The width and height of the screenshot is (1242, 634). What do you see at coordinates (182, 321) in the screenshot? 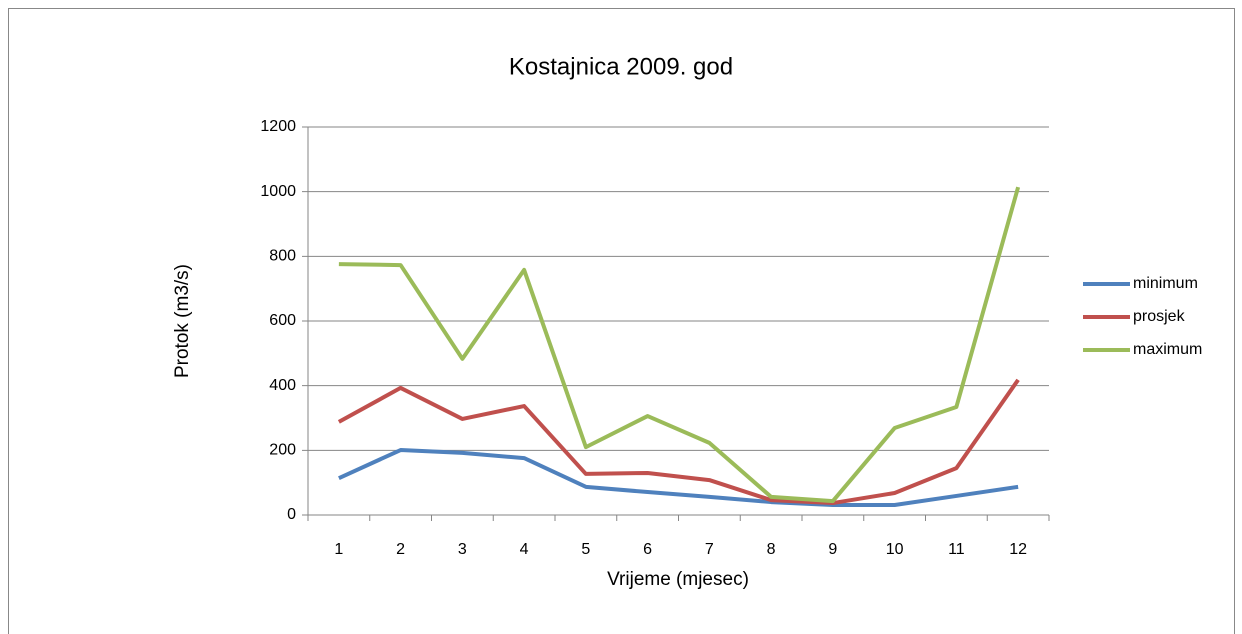
I see `y-axis-label: Protok (m3/s)` at bounding box center [182, 321].